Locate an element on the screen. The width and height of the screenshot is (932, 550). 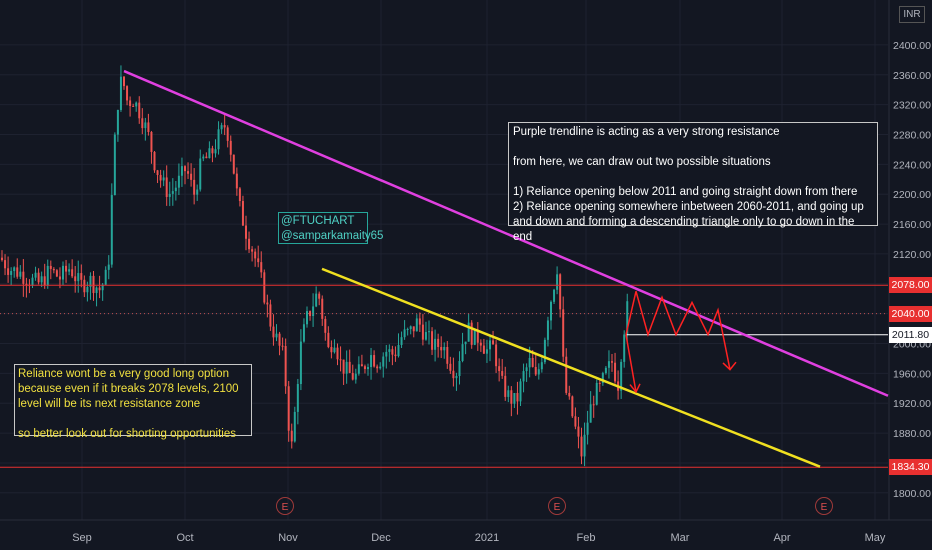
level-price-label: 2011.80 is located at coordinates (910, 334).